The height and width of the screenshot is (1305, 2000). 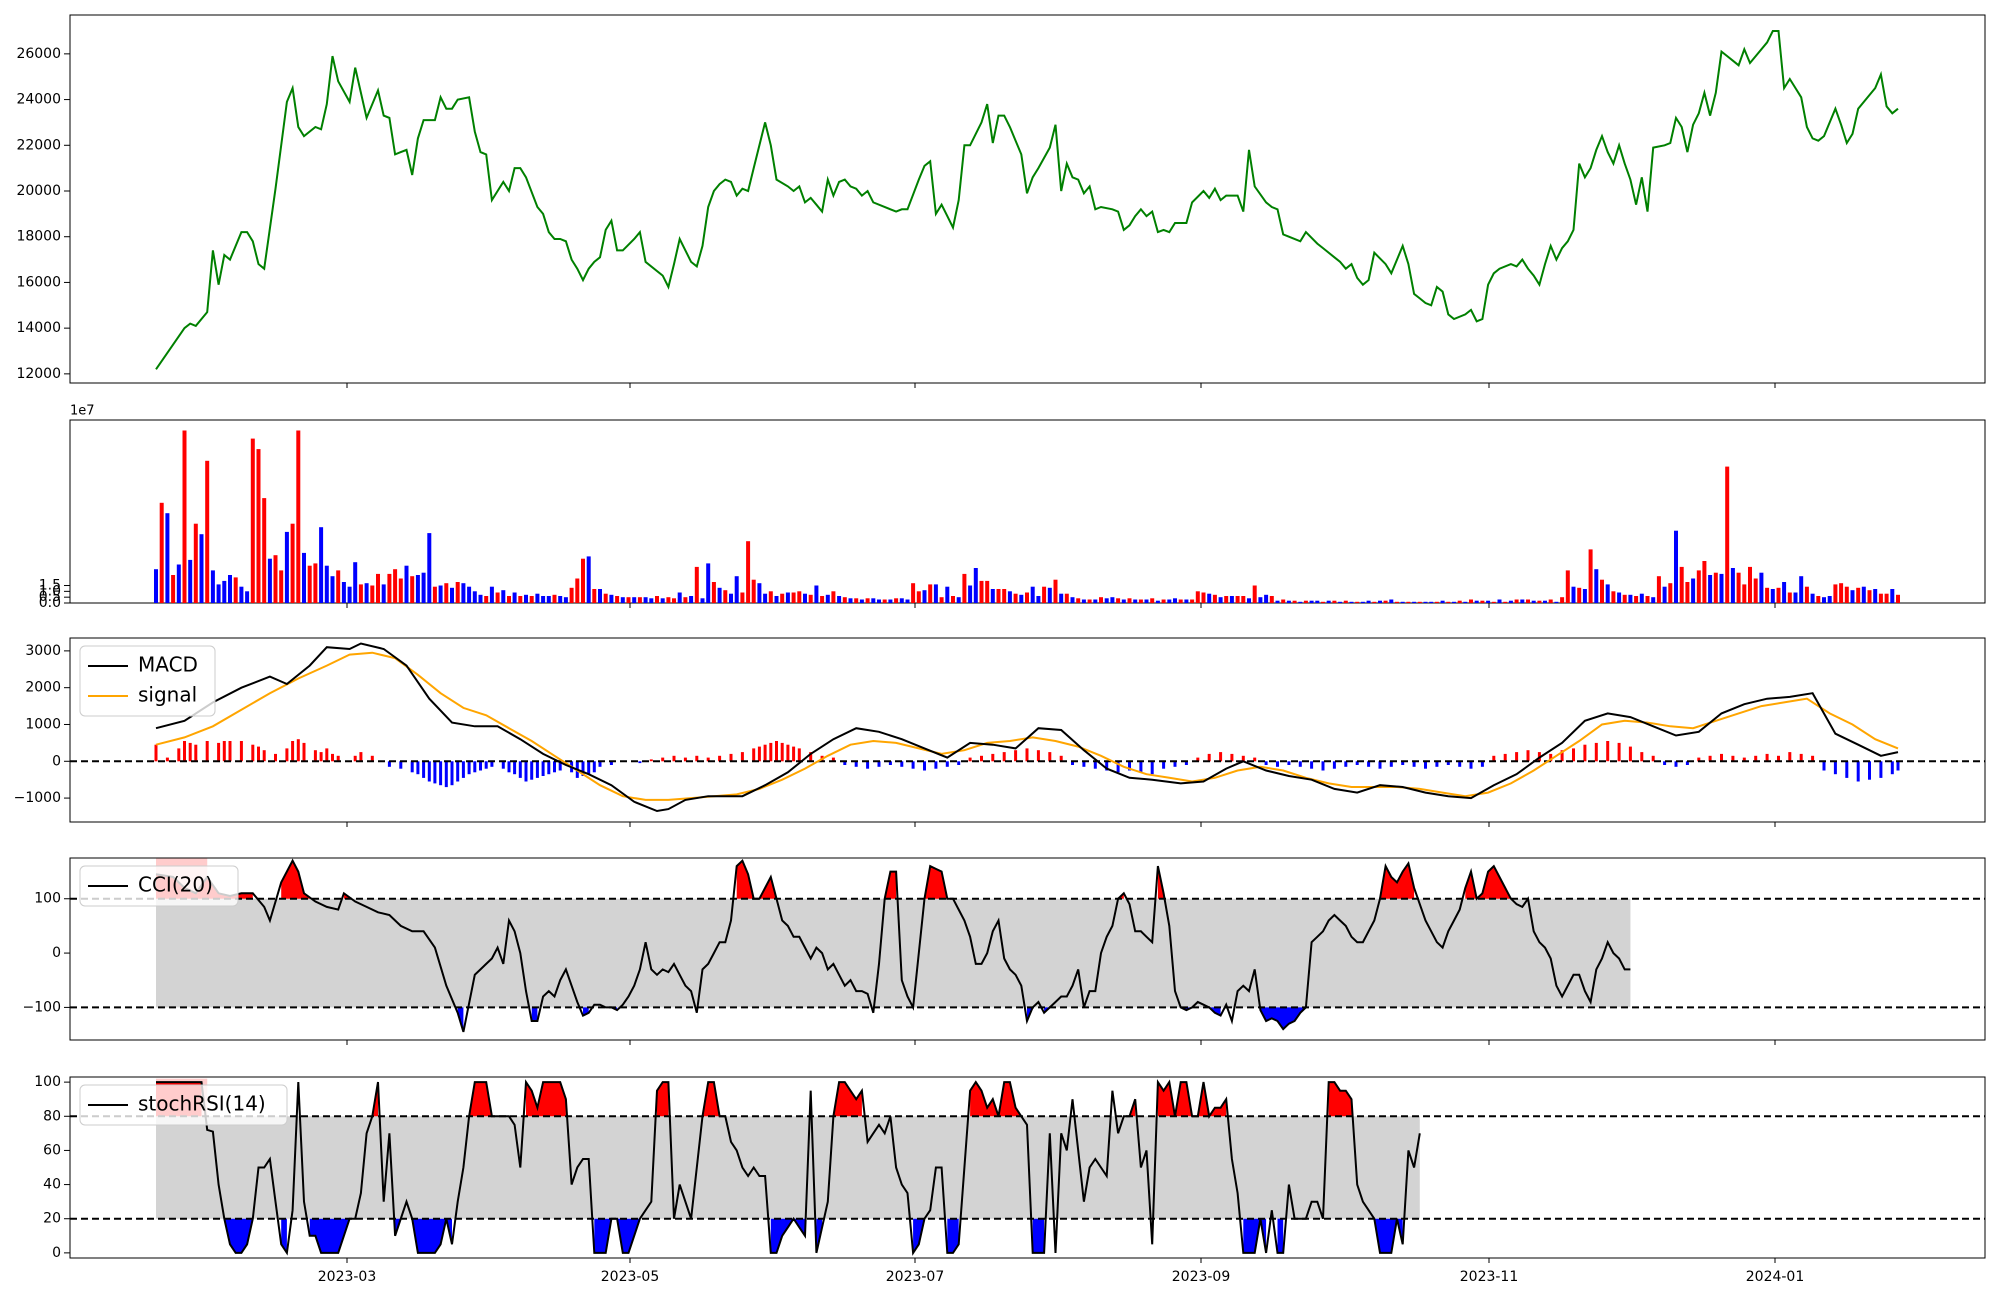 I want to click on y-tick-label: 3000, so click(x=43, y=651).